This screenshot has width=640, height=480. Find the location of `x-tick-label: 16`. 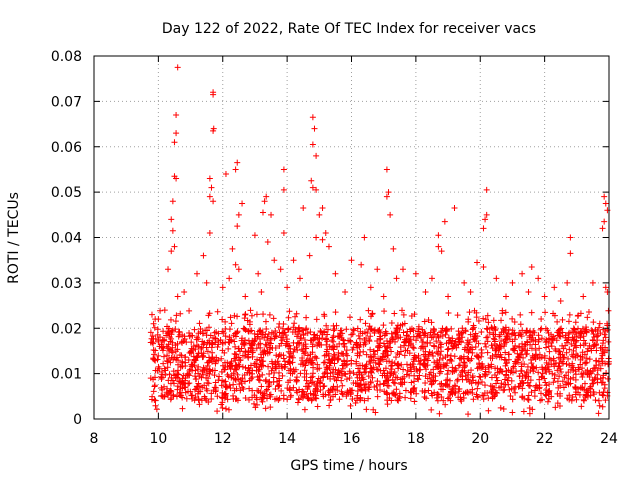

x-tick-label: 16 is located at coordinates (352, 439).